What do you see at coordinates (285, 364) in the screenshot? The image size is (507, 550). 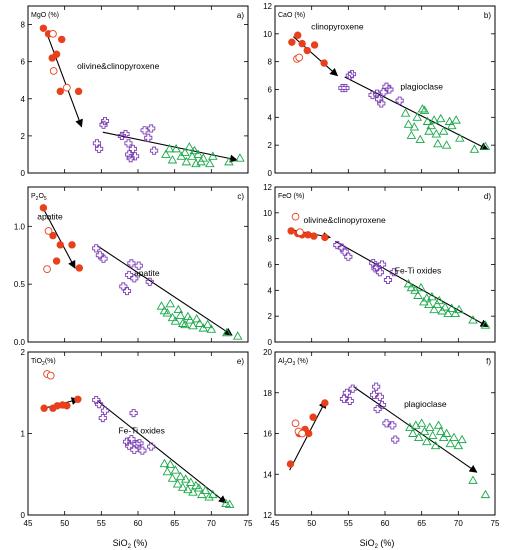 I see `panel-f-ylabel-sub1: 2` at bounding box center [285, 364].